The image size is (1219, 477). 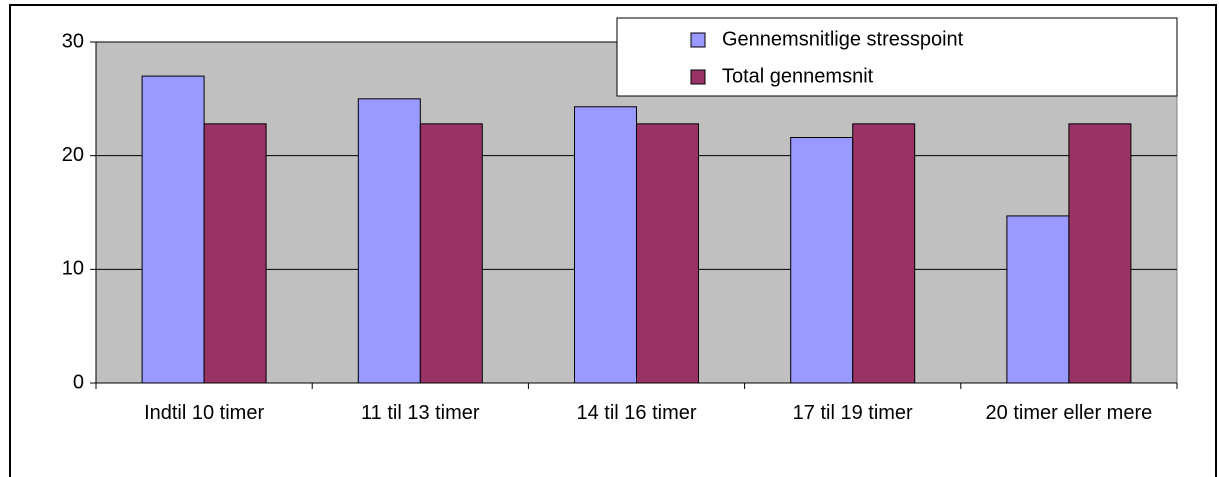 What do you see at coordinates (1069, 413) in the screenshot?
I see `x-tick-label: 20 timer eller mere` at bounding box center [1069, 413].